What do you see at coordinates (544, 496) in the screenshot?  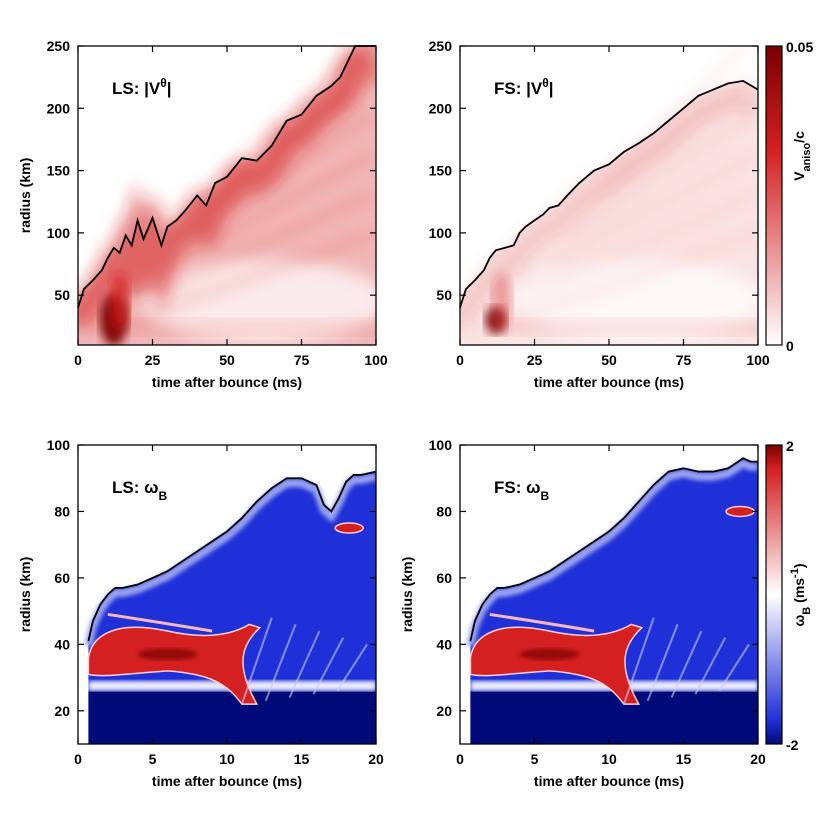 I see `title-sub: B` at bounding box center [544, 496].